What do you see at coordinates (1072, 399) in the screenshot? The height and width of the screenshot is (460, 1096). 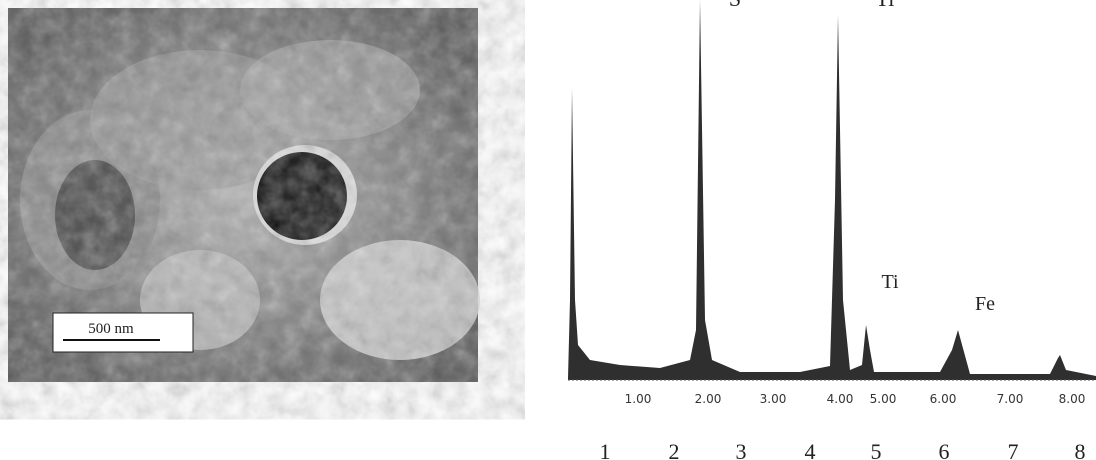 I see `tick-label: 8.00` at bounding box center [1072, 399].